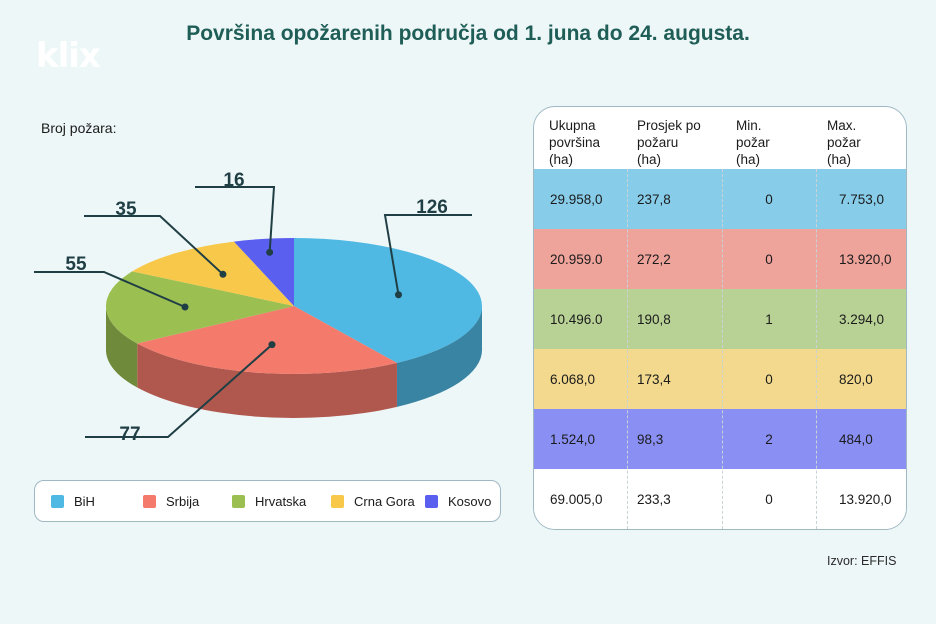 The height and width of the screenshot is (624, 936). Describe the element at coordinates (654, 199) in the screenshot. I see `table-cell: 237,8` at that location.